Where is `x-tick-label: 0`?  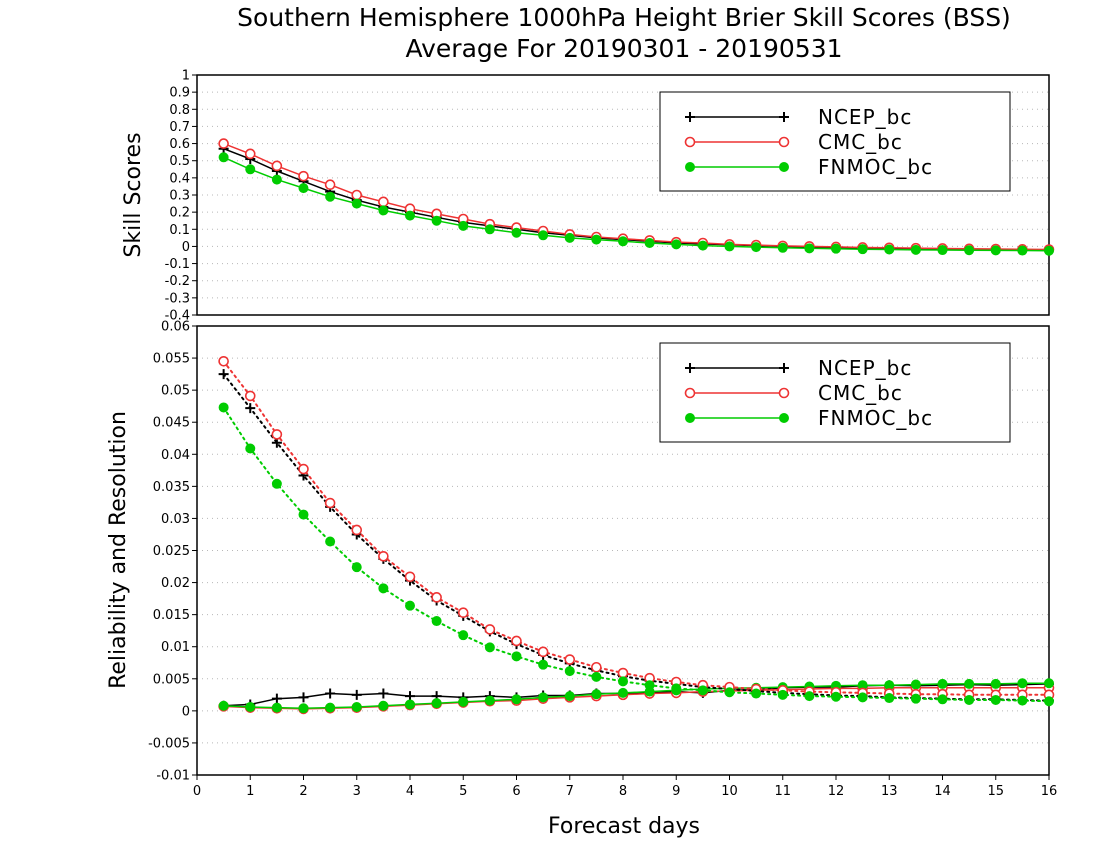
x-tick-label: 0 is located at coordinates (197, 791).